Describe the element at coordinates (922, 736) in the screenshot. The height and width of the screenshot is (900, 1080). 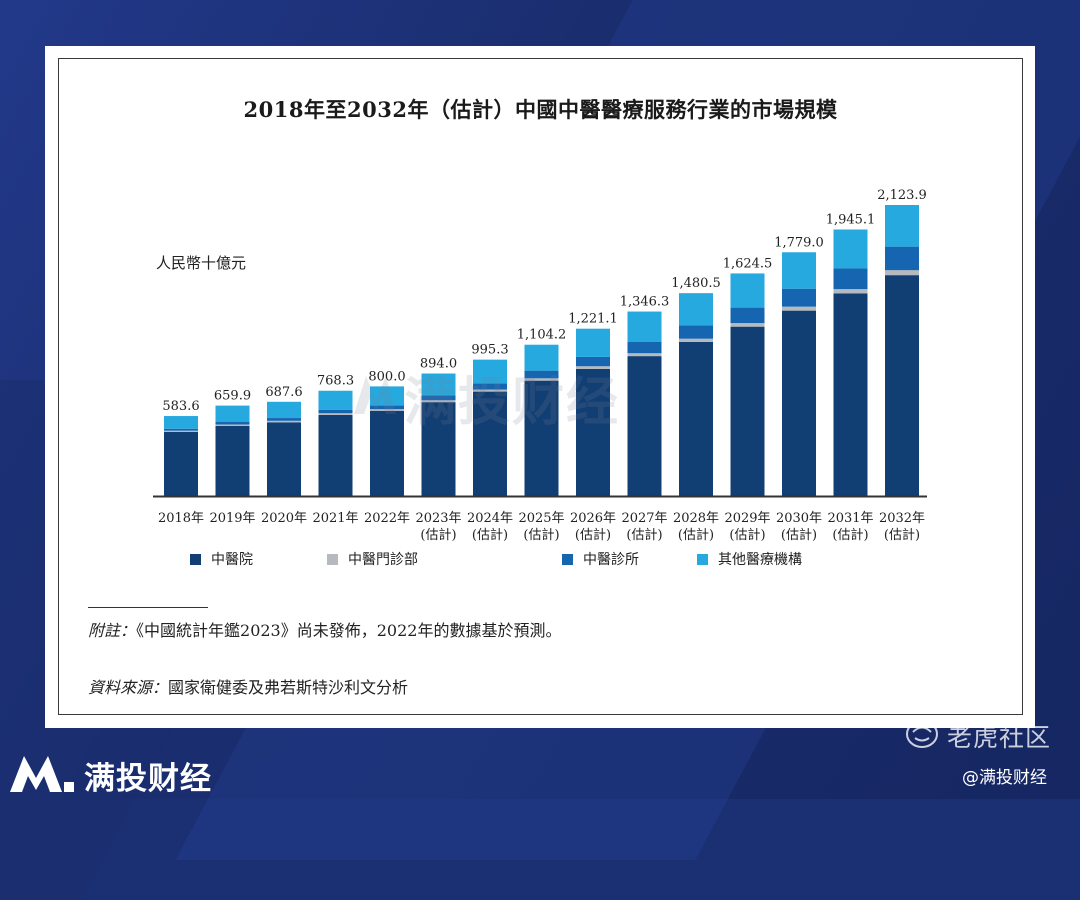
I see `tiger-logo-icon` at that location.